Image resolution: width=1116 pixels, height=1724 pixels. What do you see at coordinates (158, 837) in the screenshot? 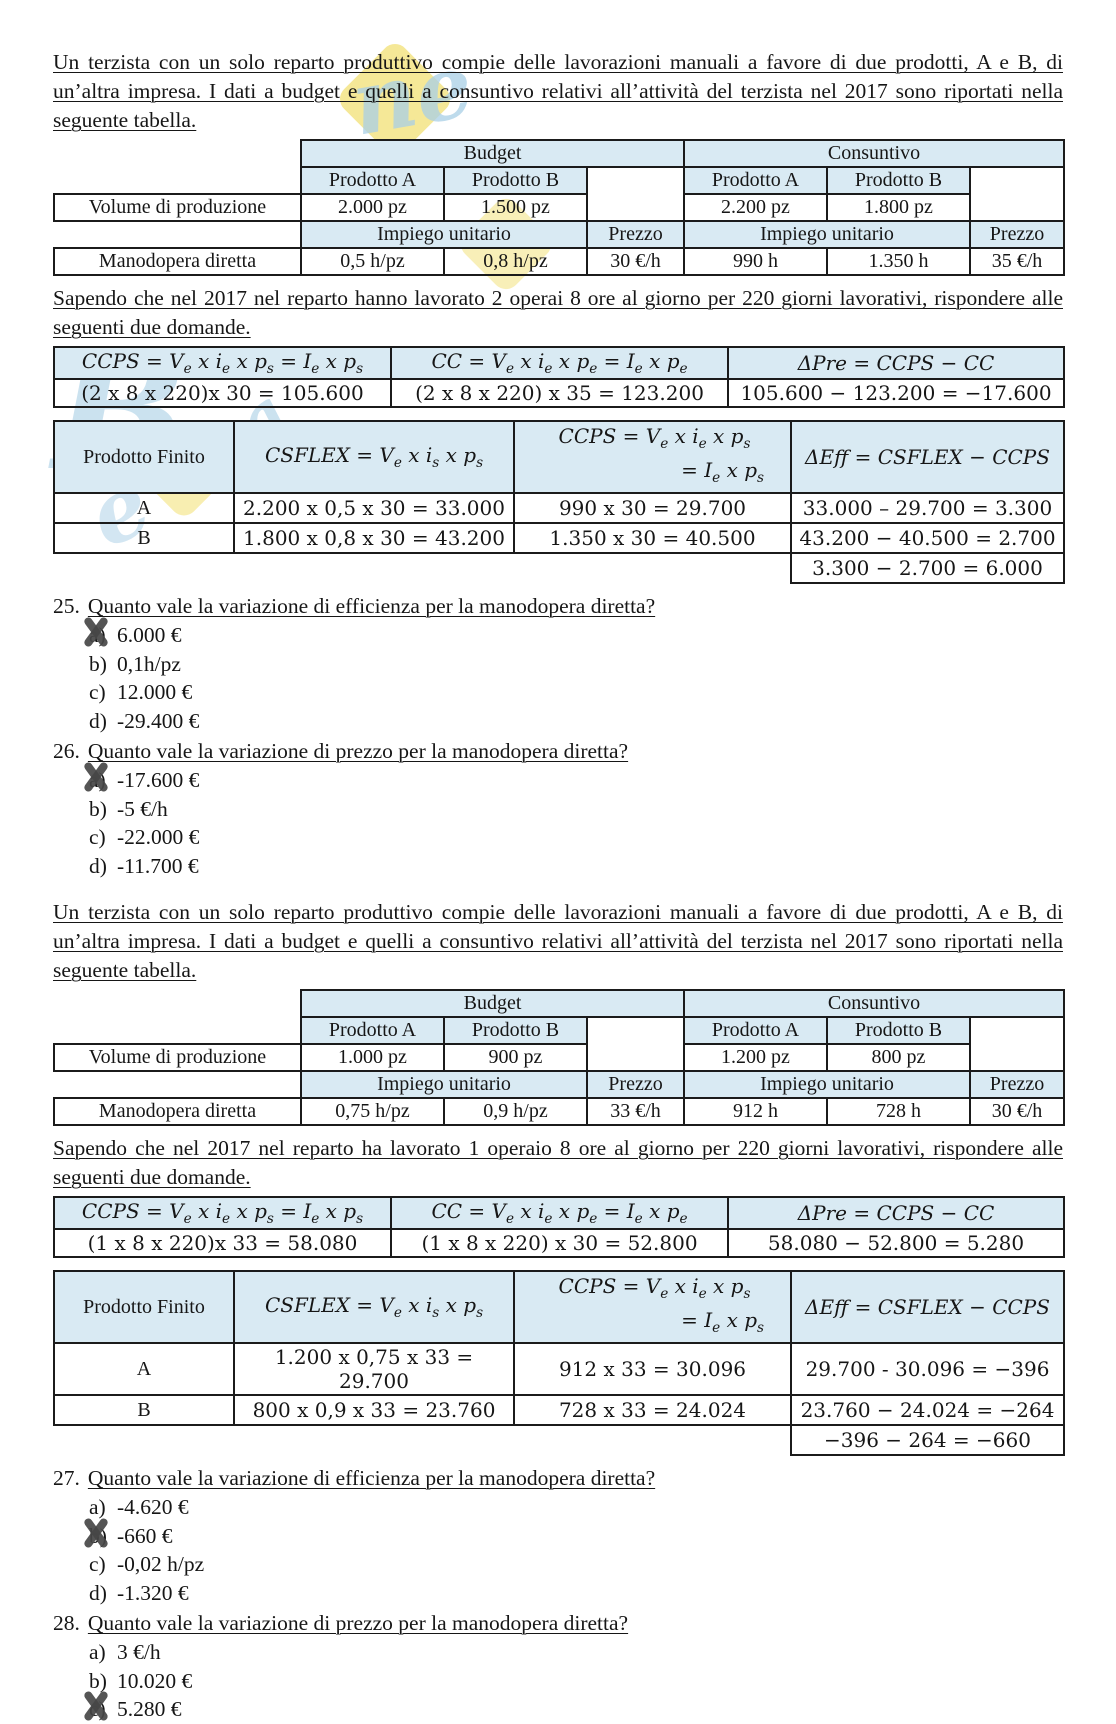
I see `option-text: -22.000 €` at bounding box center [158, 837].